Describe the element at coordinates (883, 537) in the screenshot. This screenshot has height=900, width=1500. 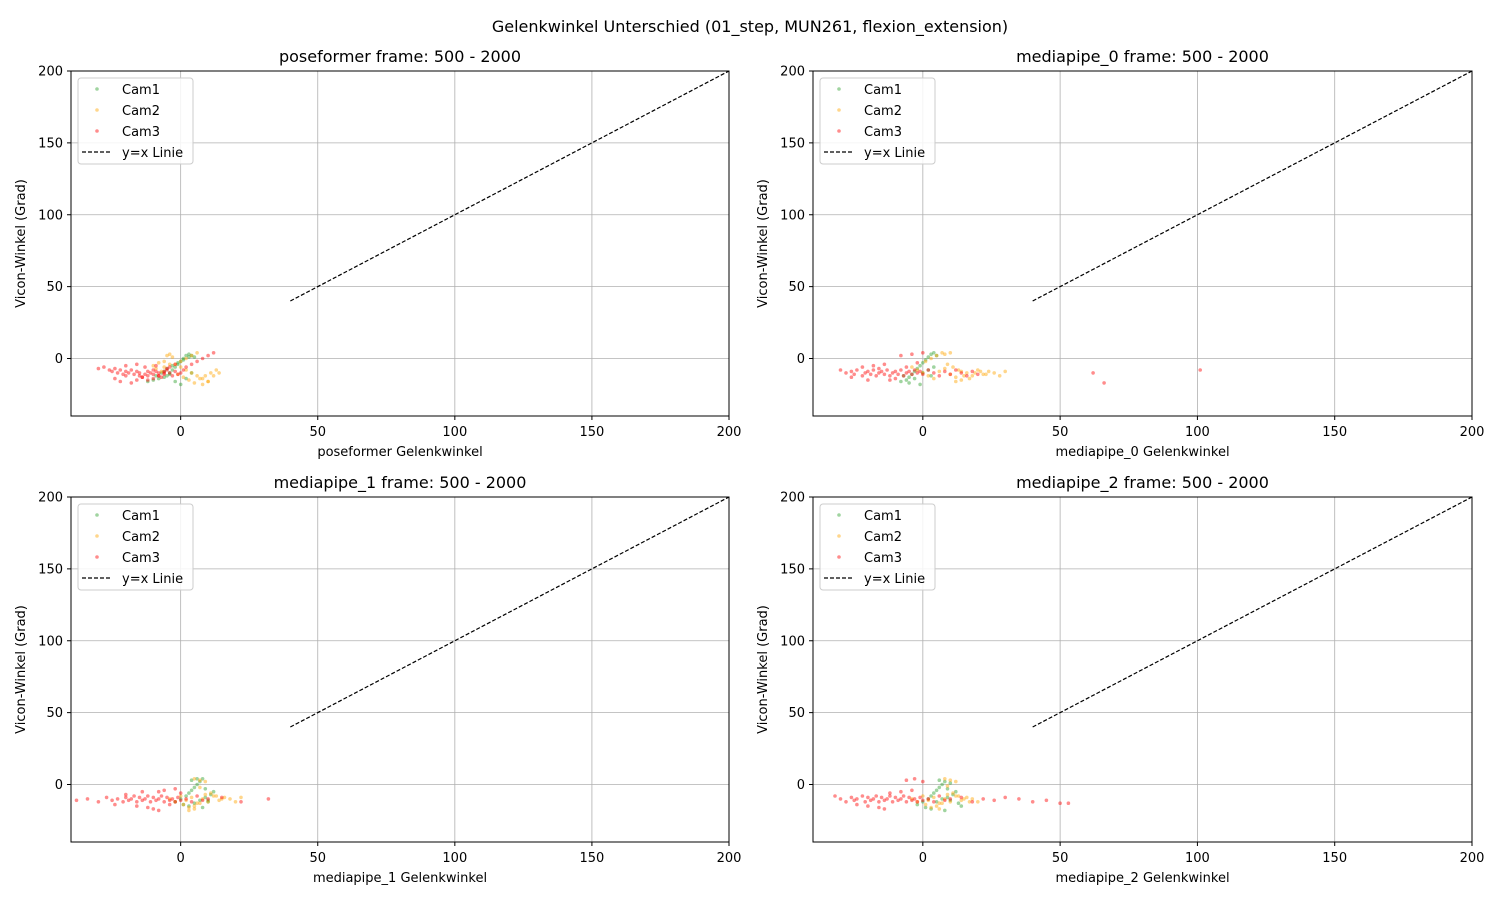
I see `legend-label: Cam2` at that location.